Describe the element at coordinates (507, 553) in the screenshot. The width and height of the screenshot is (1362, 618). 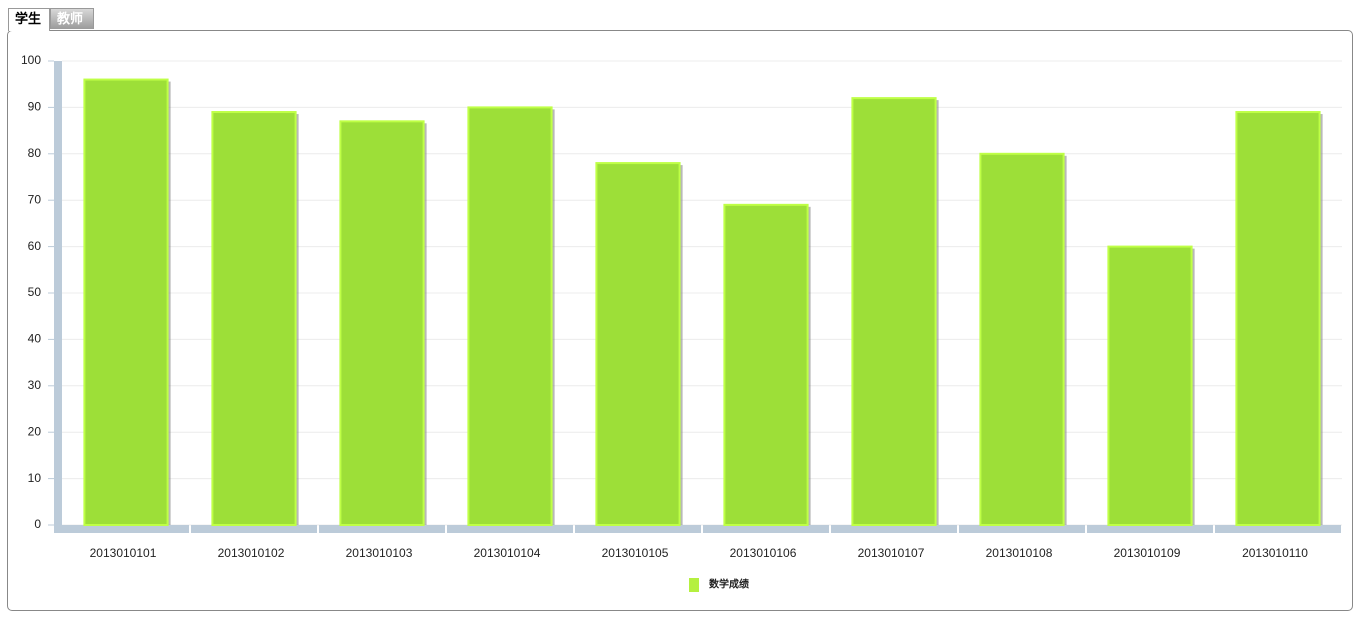
I see `x-tick-label: 2013010104` at that location.